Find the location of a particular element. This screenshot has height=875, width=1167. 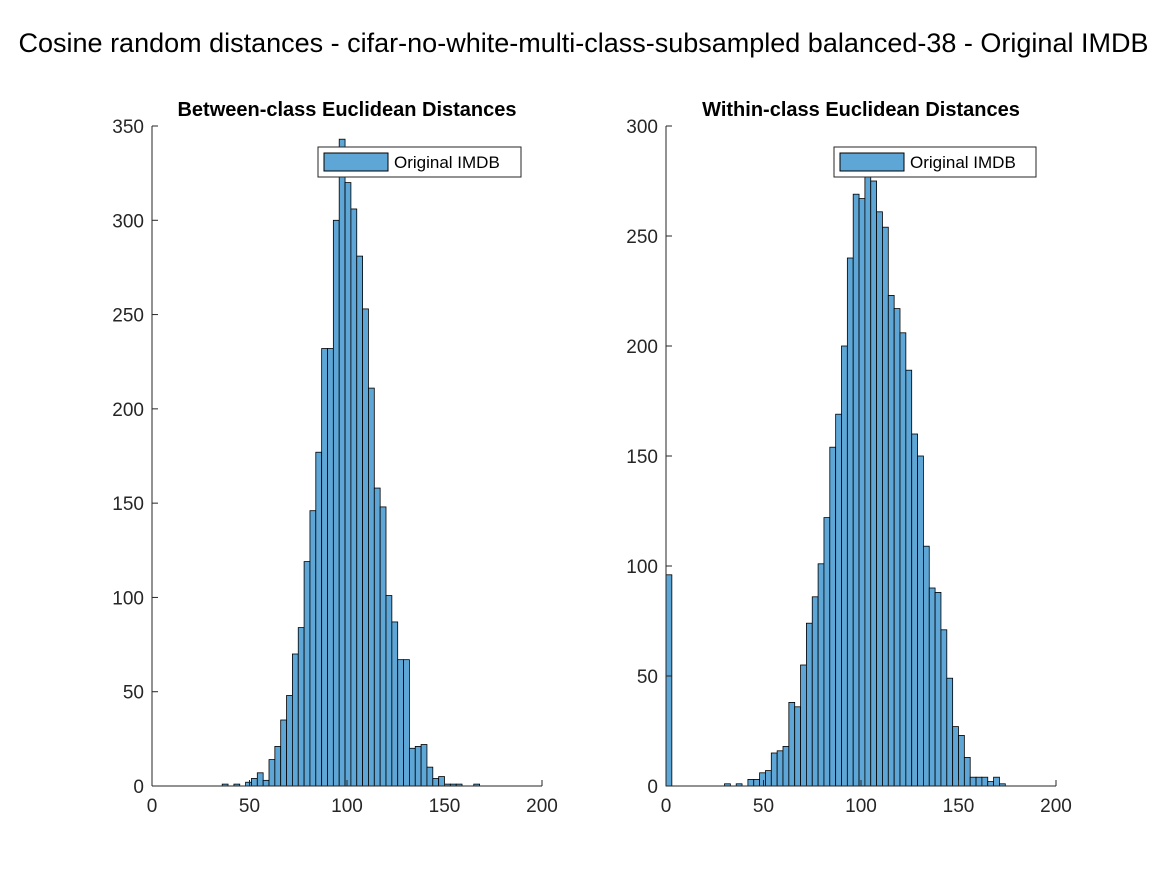

legend-label: Original IMDB is located at coordinates (963, 162).